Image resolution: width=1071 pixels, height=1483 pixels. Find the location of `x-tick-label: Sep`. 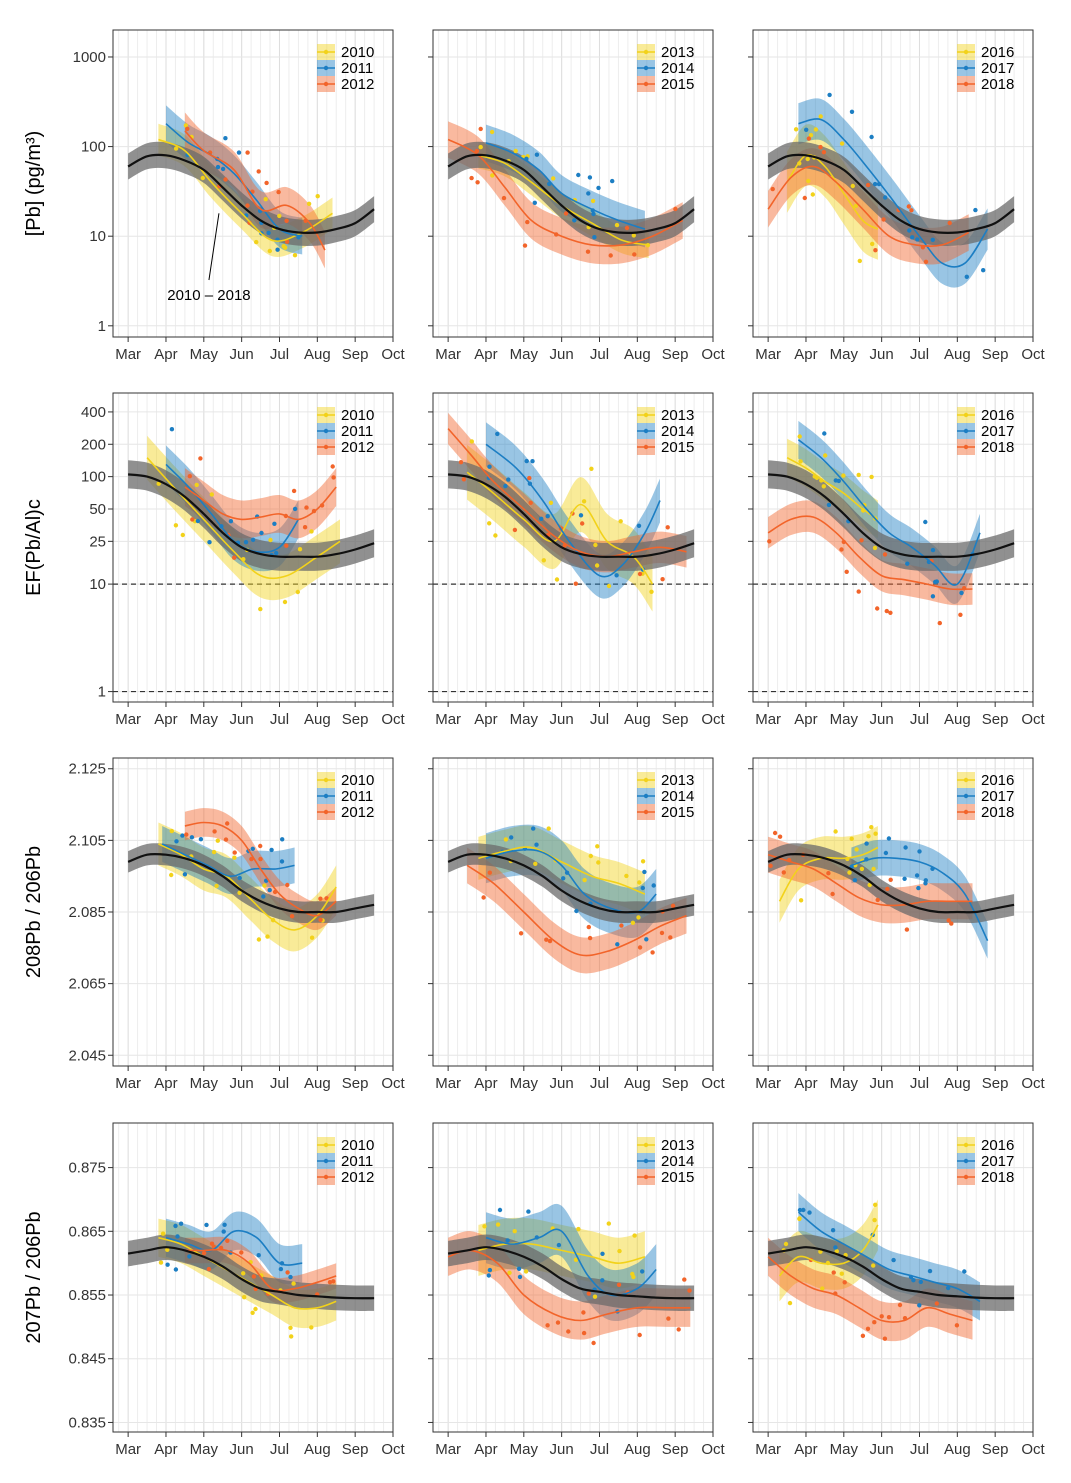

x-tick-label: Sep is located at coordinates (355, 1083).